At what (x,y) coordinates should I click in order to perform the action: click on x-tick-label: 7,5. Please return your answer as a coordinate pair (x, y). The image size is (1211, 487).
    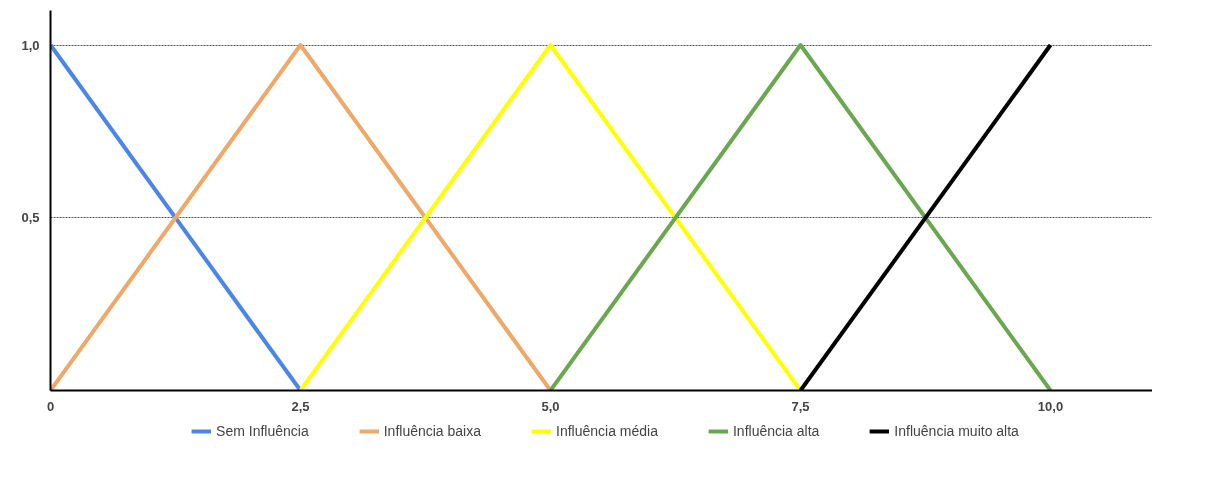
    Looking at the image, I should click on (800, 406).